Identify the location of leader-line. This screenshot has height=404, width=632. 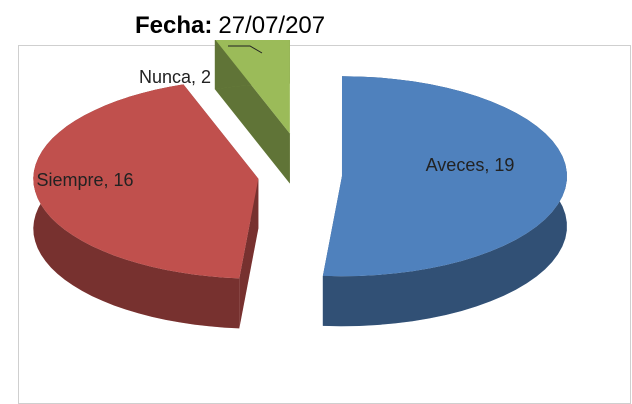
(245, 49).